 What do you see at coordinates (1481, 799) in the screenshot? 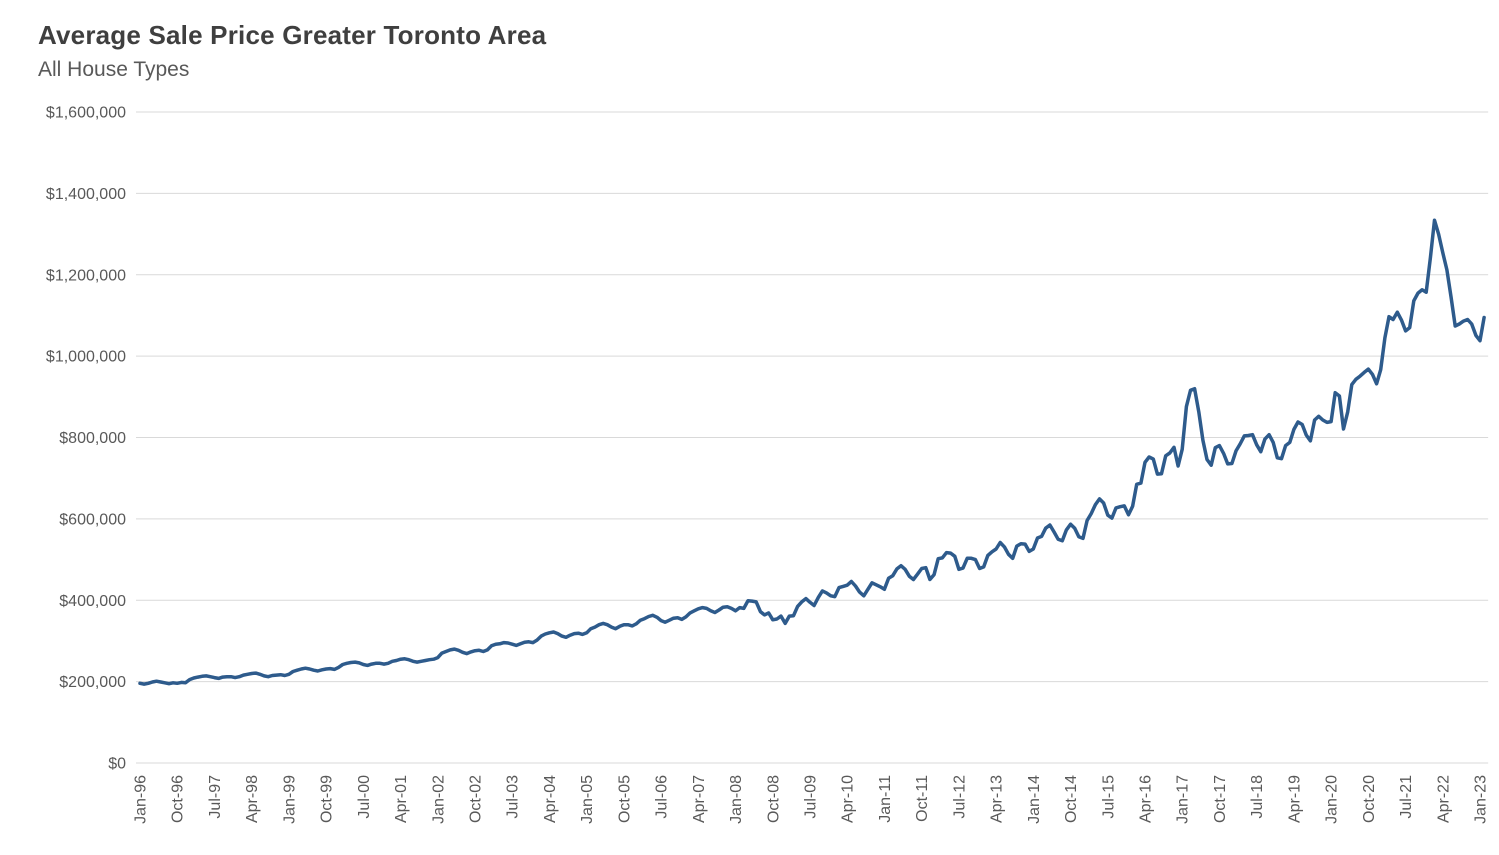
I see `x-axis-tick-label: Jan-23` at bounding box center [1481, 799].